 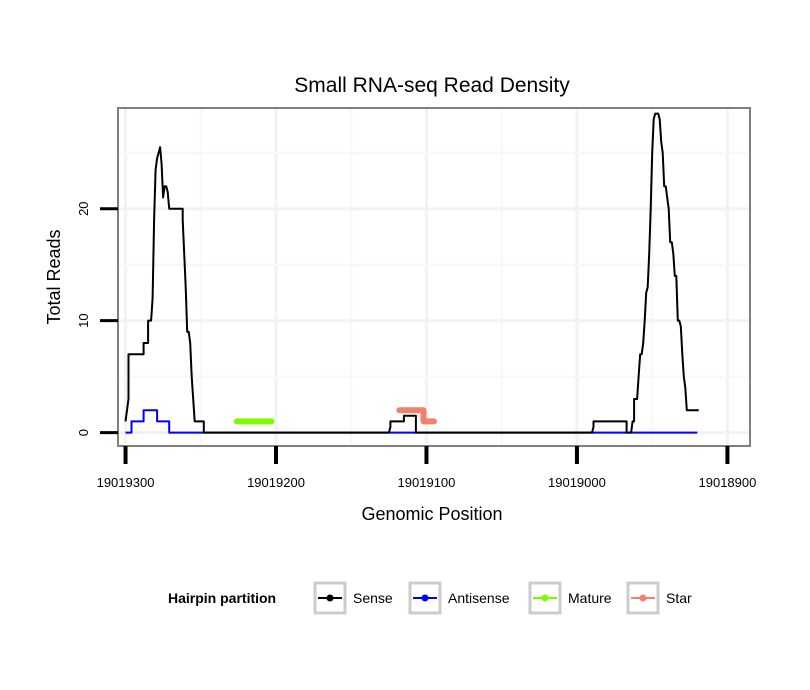 I want to click on y-tick-label: 10, so click(x=83, y=320).